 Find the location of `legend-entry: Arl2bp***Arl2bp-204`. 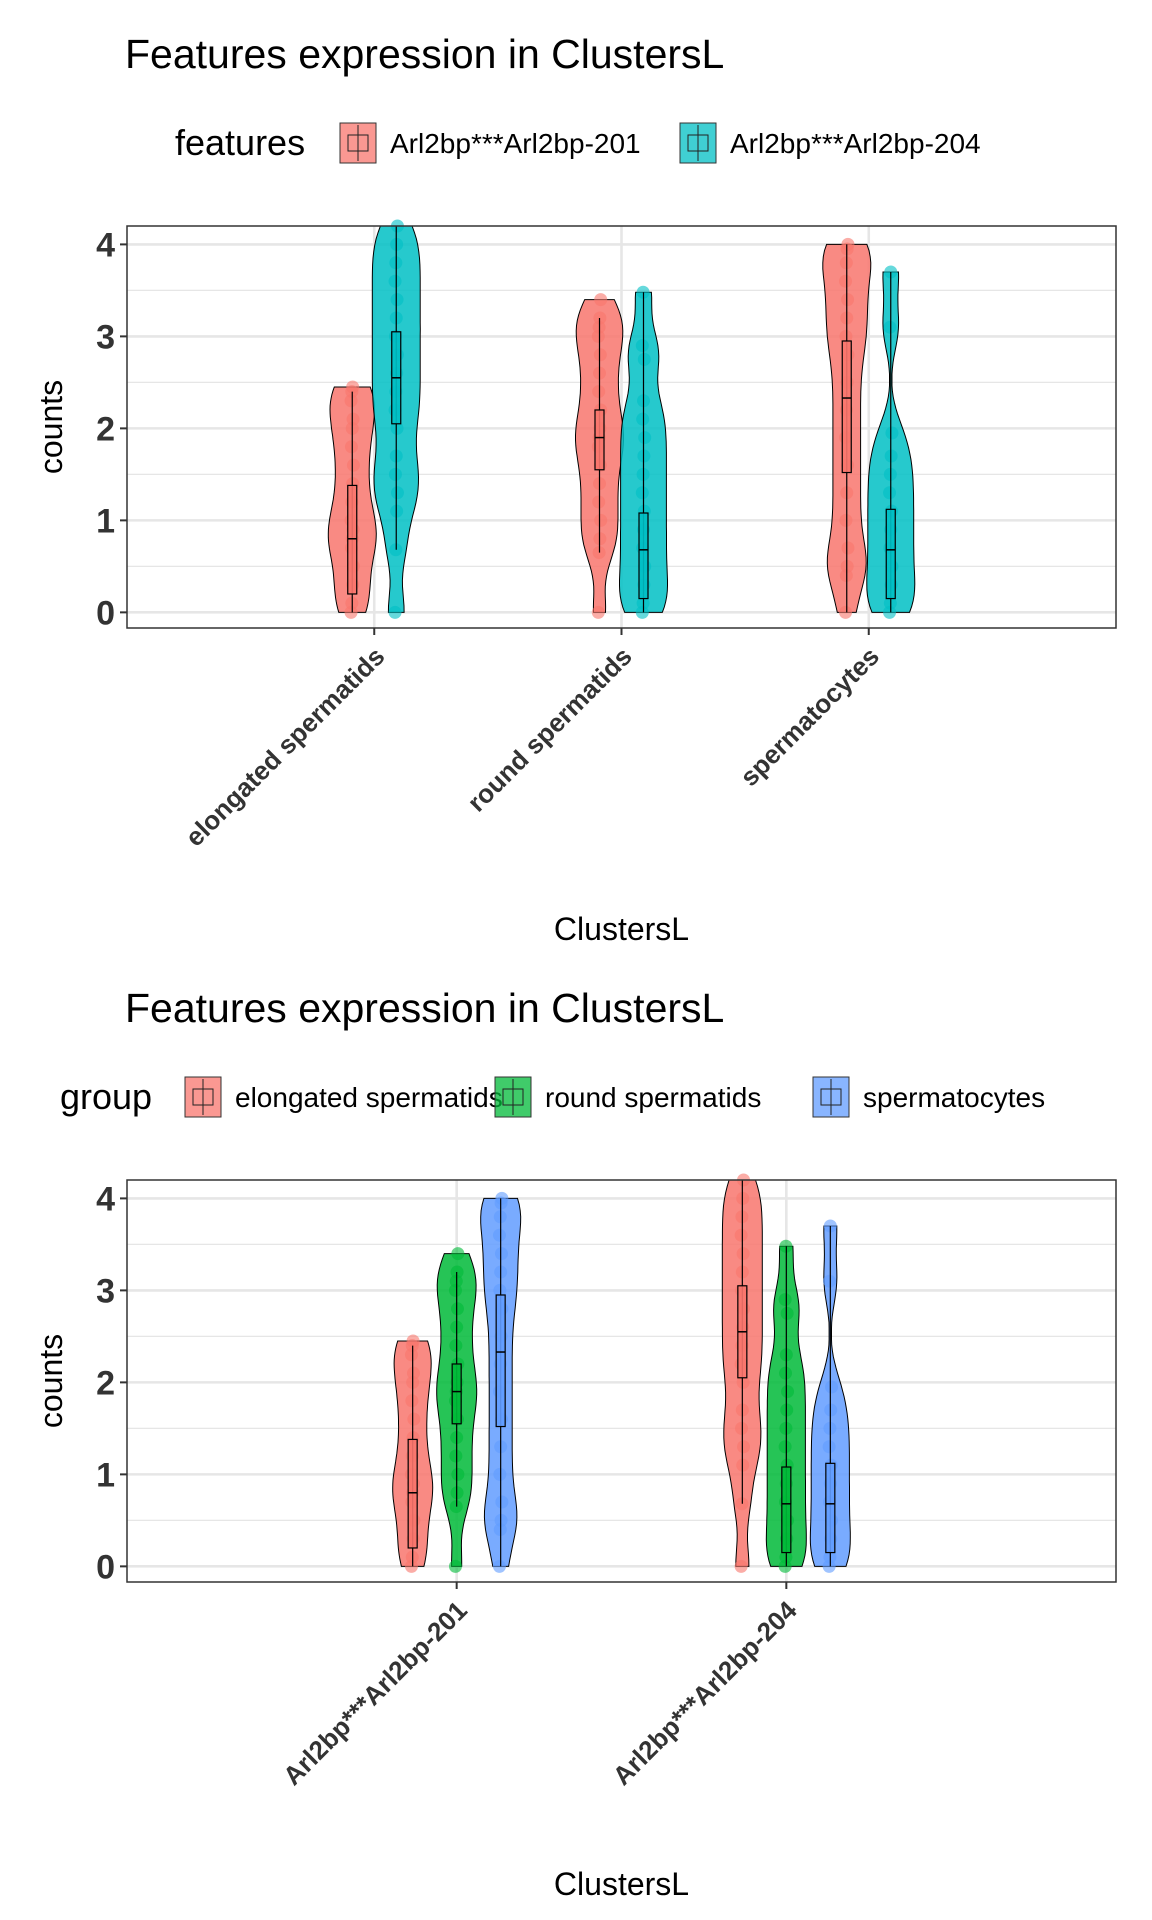

legend-entry: Arl2bp***Arl2bp-204 is located at coordinates (830, 143).